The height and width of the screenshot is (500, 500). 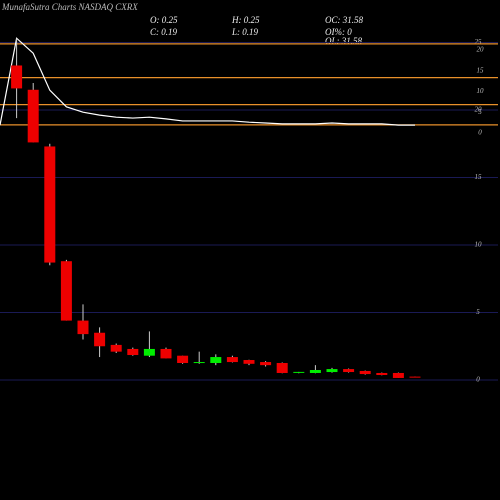 What do you see at coordinates (344, 20) in the screenshot?
I see `stat-text: OC: 31.58` at bounding box center [344, 20].